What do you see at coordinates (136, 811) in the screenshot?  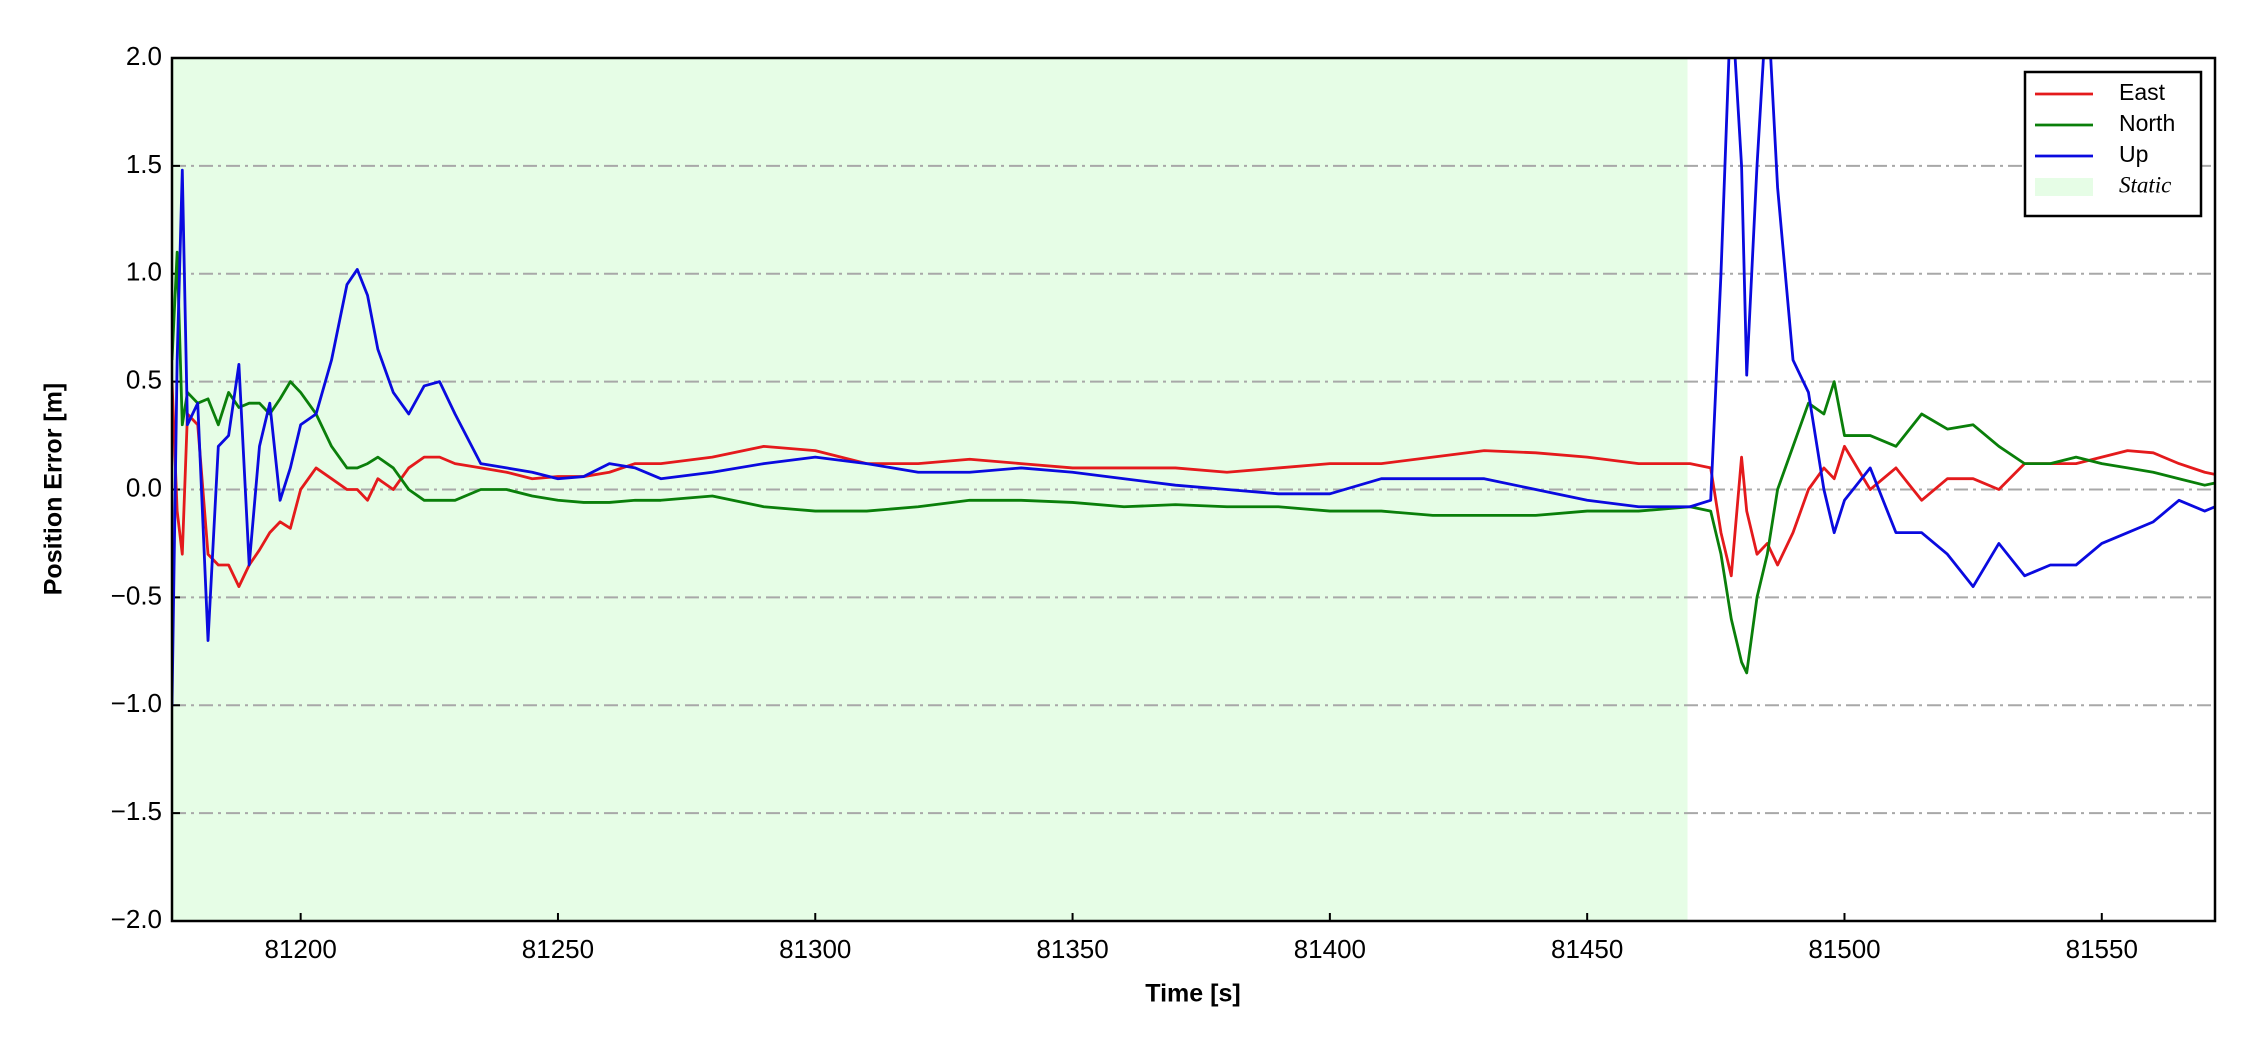 I see `y-tick-label: −1.5` at bounding box center [136, 811].